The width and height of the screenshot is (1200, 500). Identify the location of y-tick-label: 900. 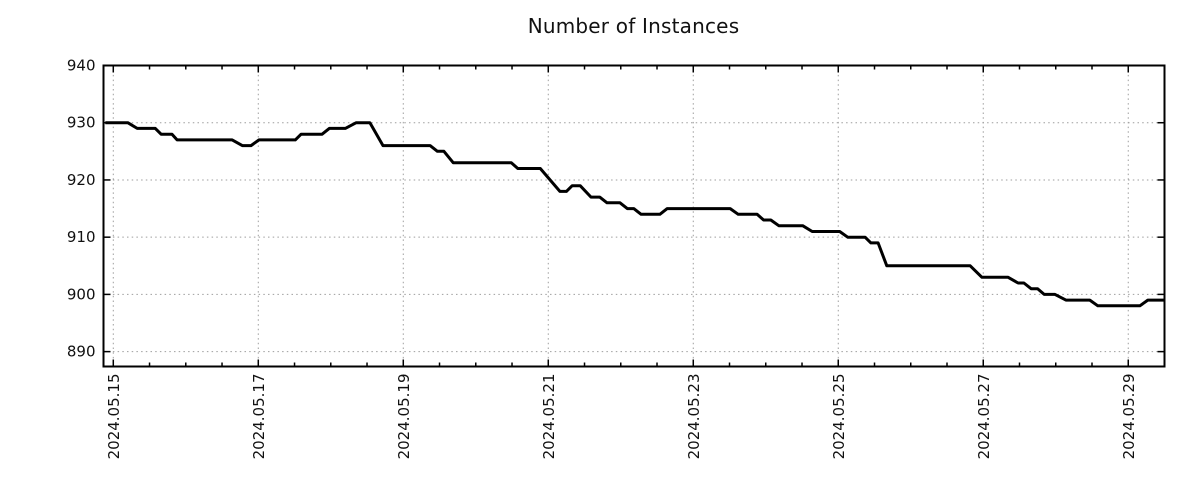
(81, 294).